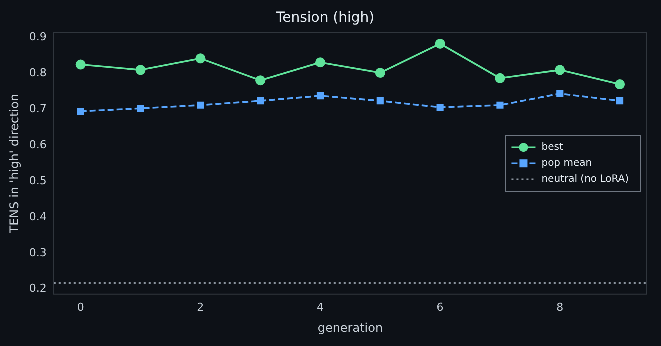  Describe the element at coordinates (351, 327) in the screenshot. I see `x-axis-title: generation` at that location.